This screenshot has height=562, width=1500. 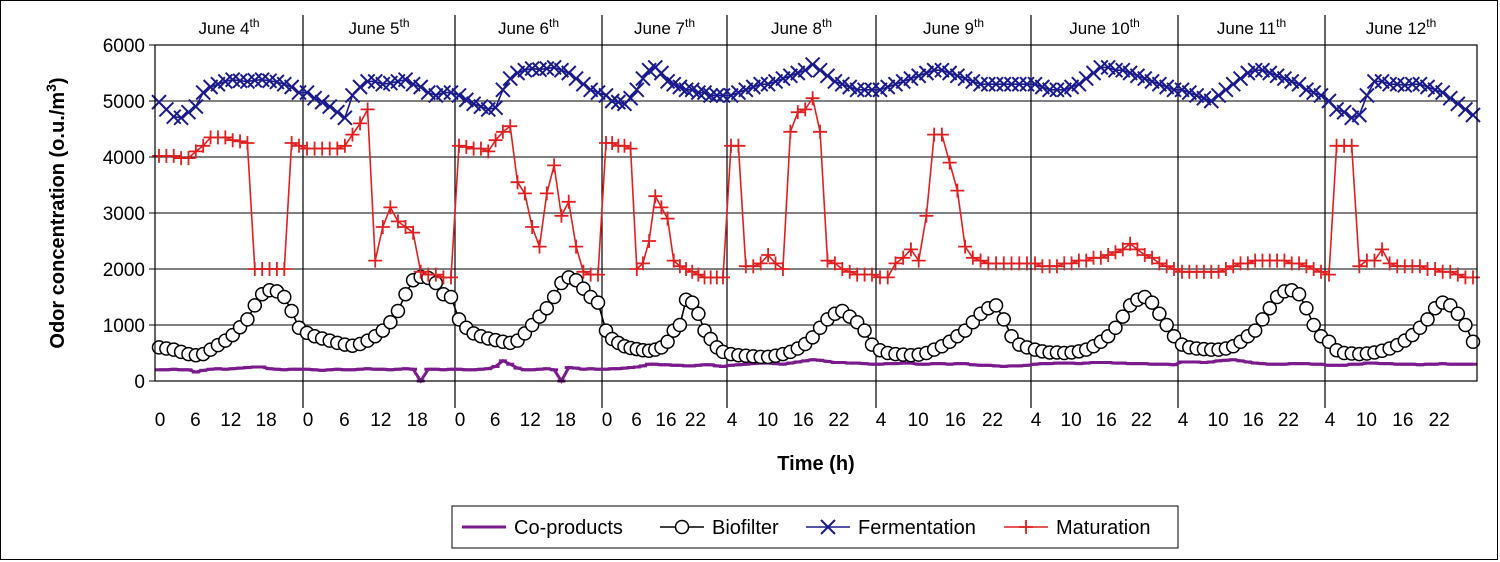 What do you see at coordinates (530, 420) in the screenshot?
I see `x-tick-label: 12` at bounding box center [530, 420].